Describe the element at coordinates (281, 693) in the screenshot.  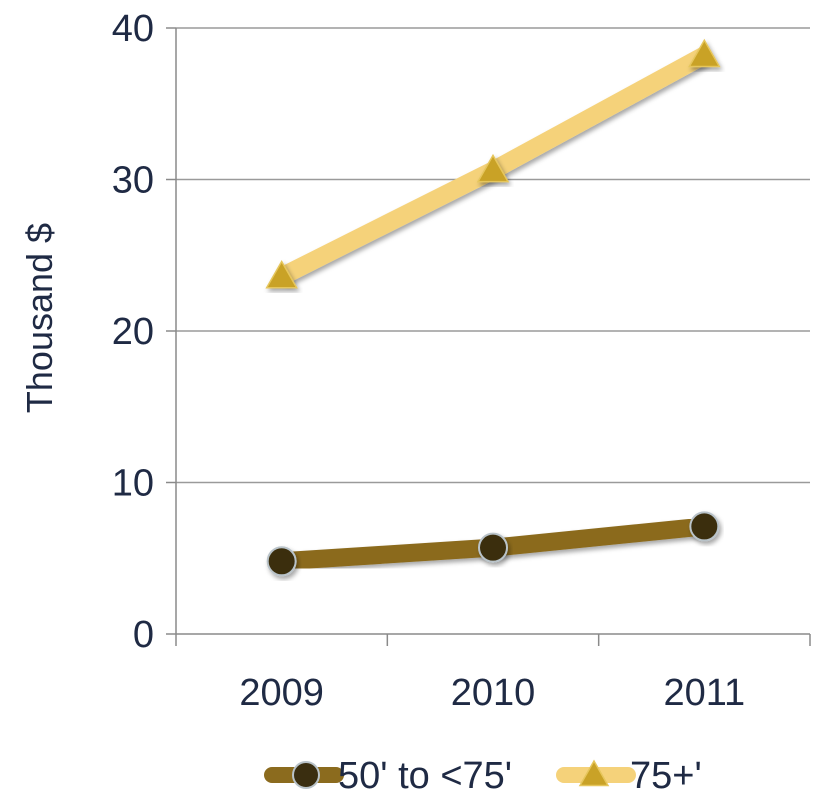
I see `x-tick-label: 2009` at that location.